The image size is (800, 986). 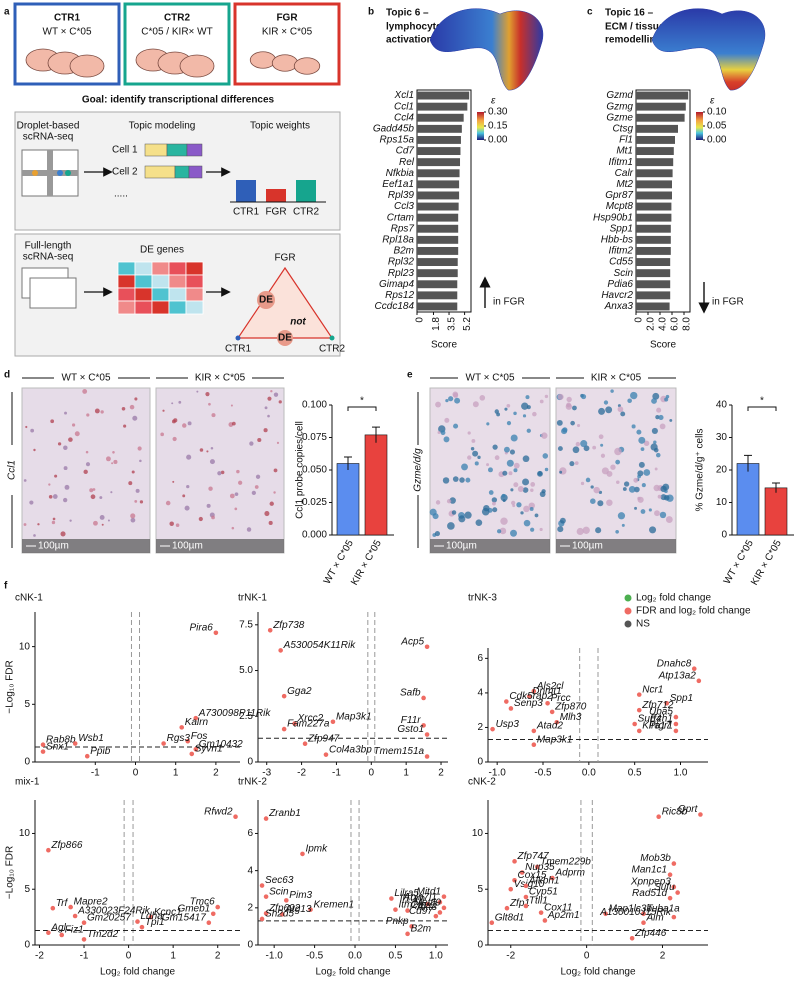 What do you see at coordinates (314, 405) in the screenshot?
I see `y-tick-label: 0.100` at bounding box center [314, 405].